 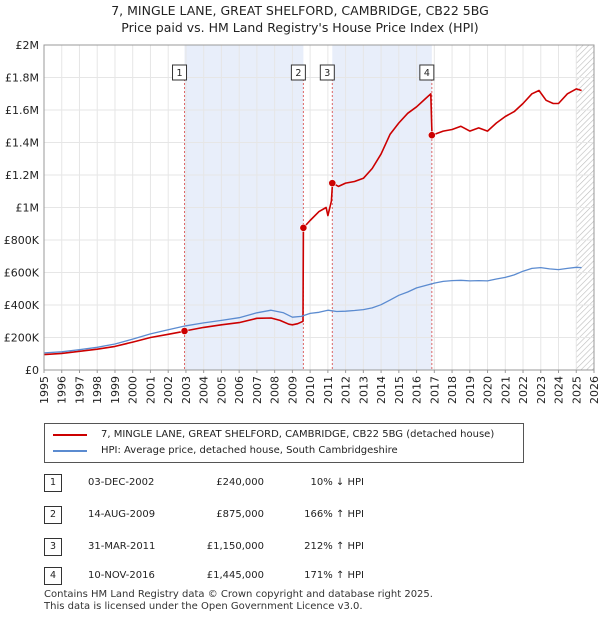 What do you see at coordinates (337, 482) in the screenshot?
I see `sale-hpi-change: 10% ↓ HPI` at bounding box center [337, 482].